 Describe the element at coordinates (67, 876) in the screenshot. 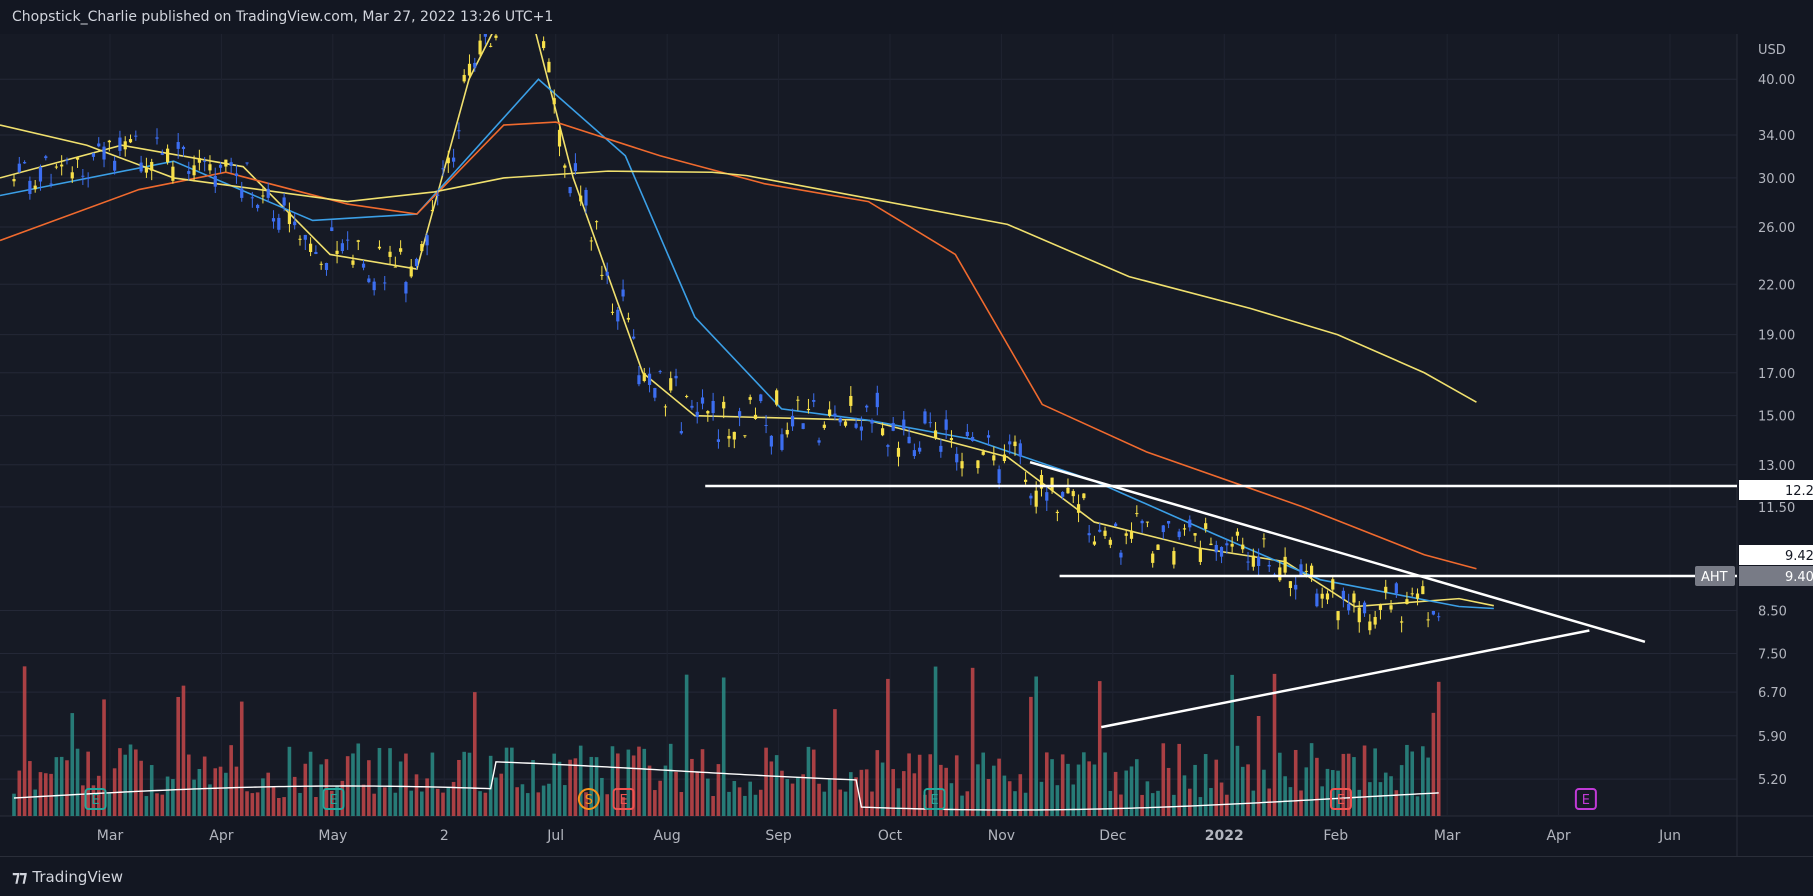

I see `tradingview-brand: ⁊⁊ TradingView` at that location.